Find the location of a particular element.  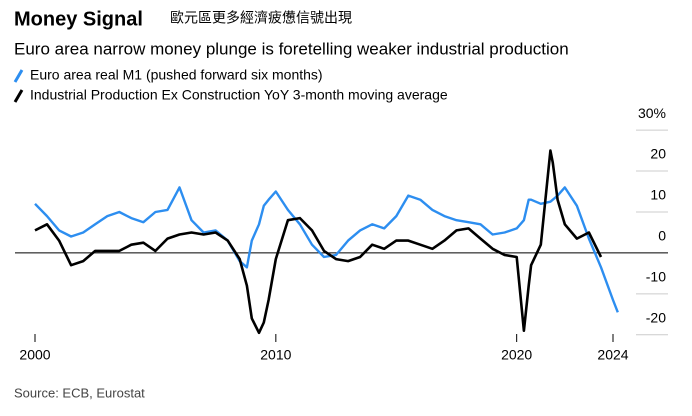

y-tick-label: -10 is located at coordinates (656, 277).